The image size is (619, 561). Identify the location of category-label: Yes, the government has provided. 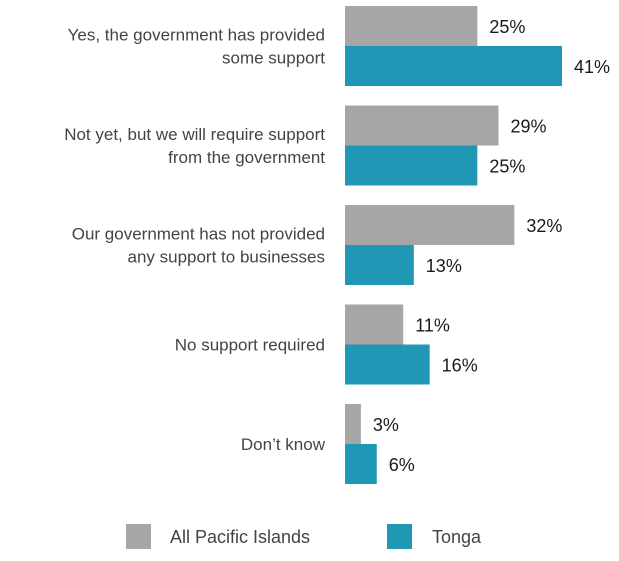
(196, 35).